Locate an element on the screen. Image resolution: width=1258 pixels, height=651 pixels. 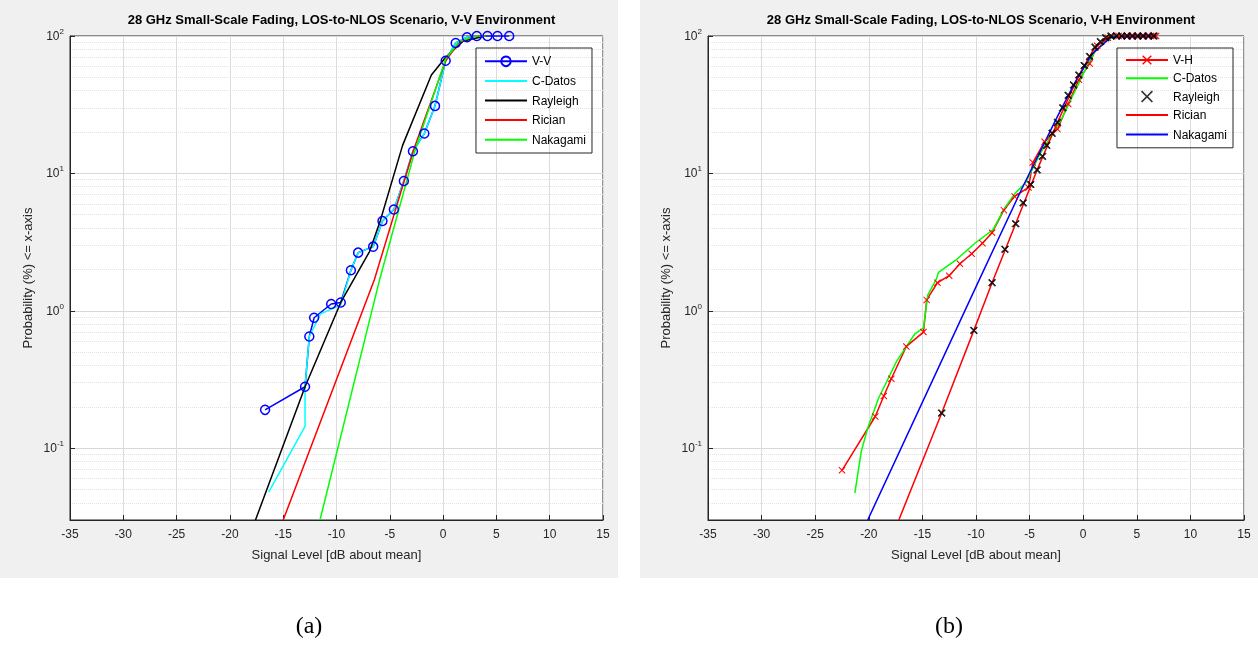
chart-title: 28 GHz Small-Scale Fading, LOS-to-NLOS Scenario, V-H Environment is located at coordinates (981, 19).